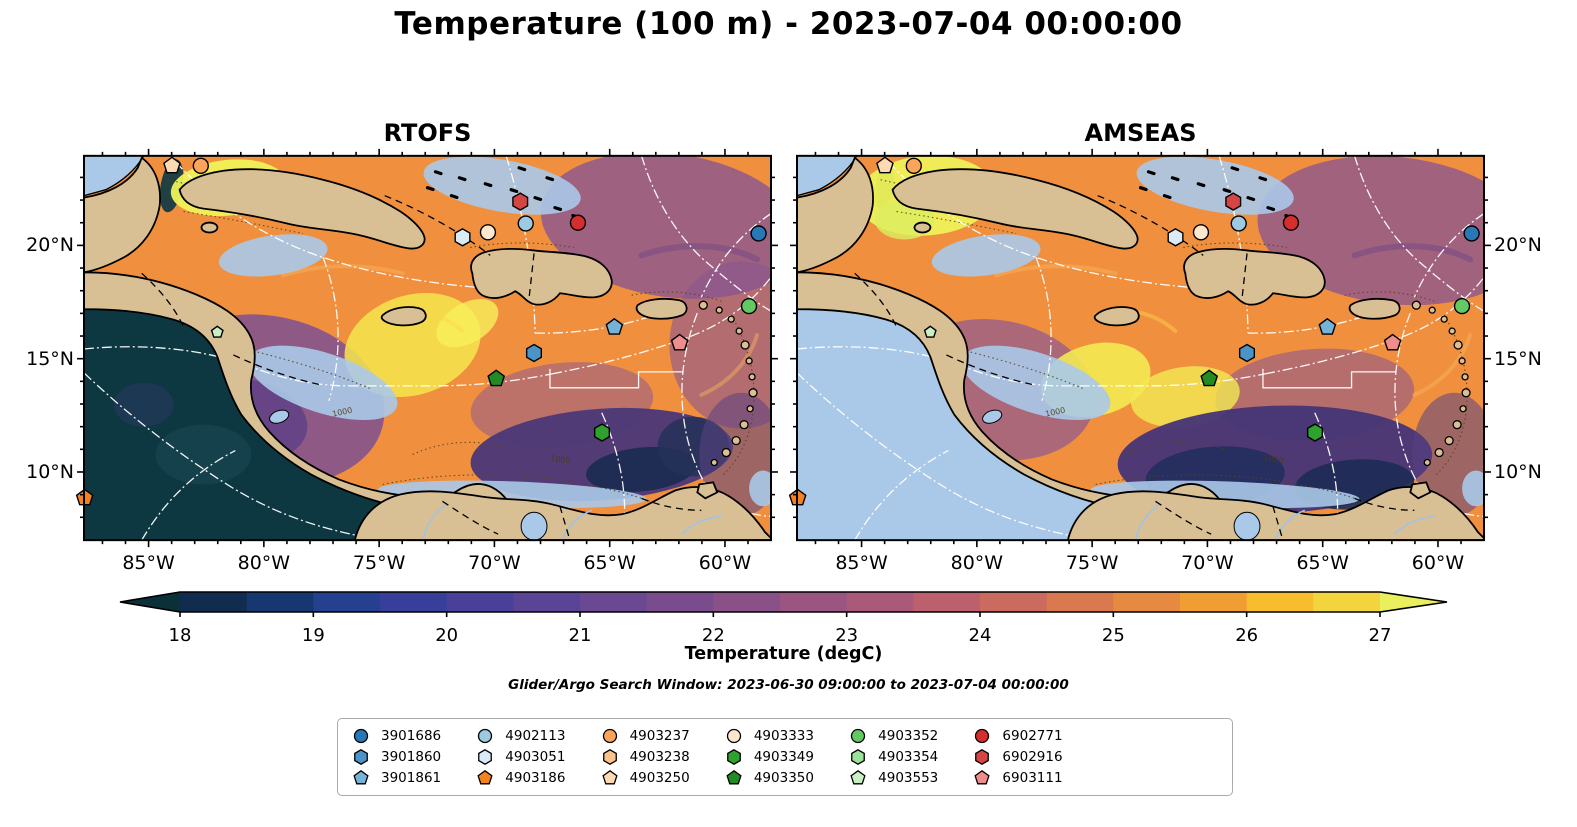 Image resolution: width=1577 pixels, height=827 pixels. I want to click on station-marker-6902771-amseas, so click(1291, 222).